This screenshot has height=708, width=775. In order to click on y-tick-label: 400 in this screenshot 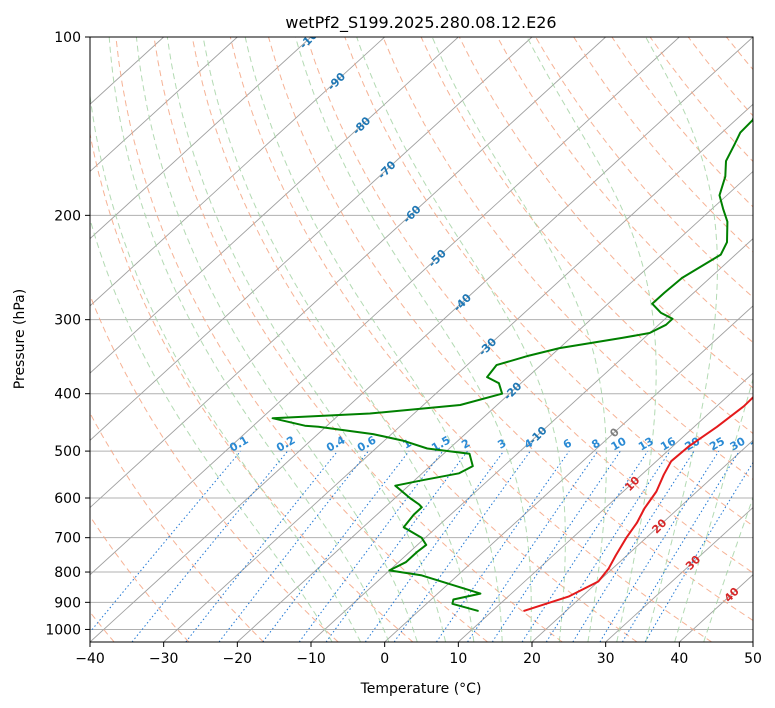, I will do `click(67, 395)`.